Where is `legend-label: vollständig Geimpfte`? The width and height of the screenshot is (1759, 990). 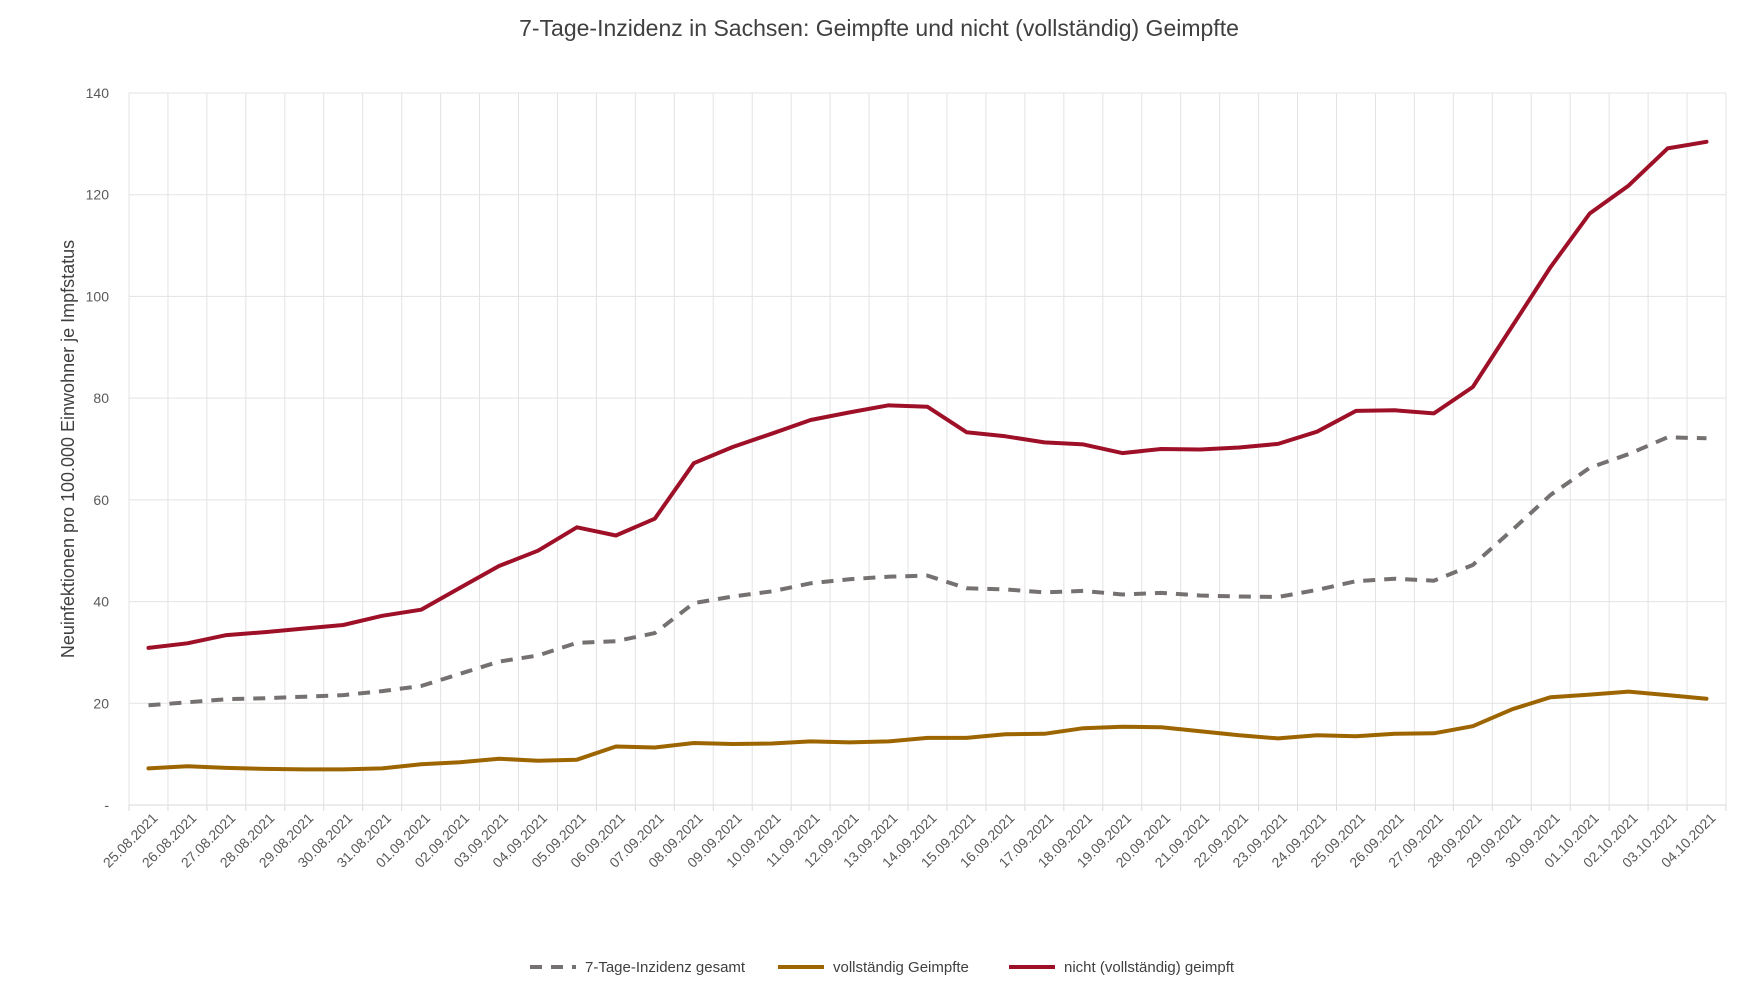
legend-label: vollständig Geimpfte is located at coordinates (901, 967).